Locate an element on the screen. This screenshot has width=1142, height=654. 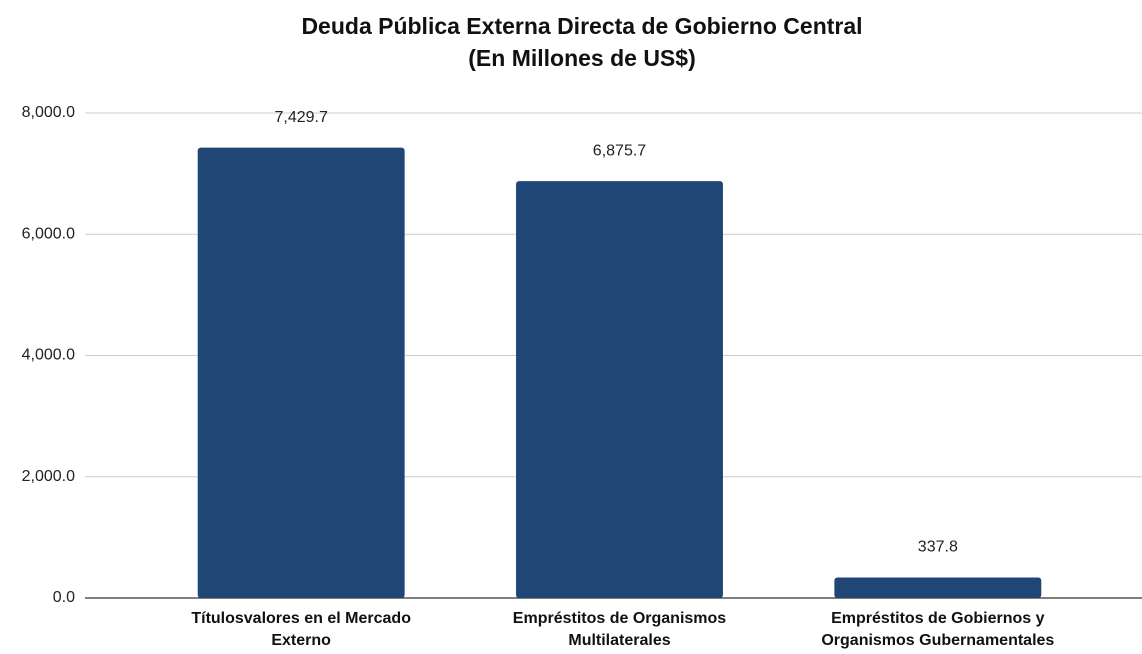
x-tick-label: Empréstitos de Organismos Multilaterales is located at coordinates (619, 629).